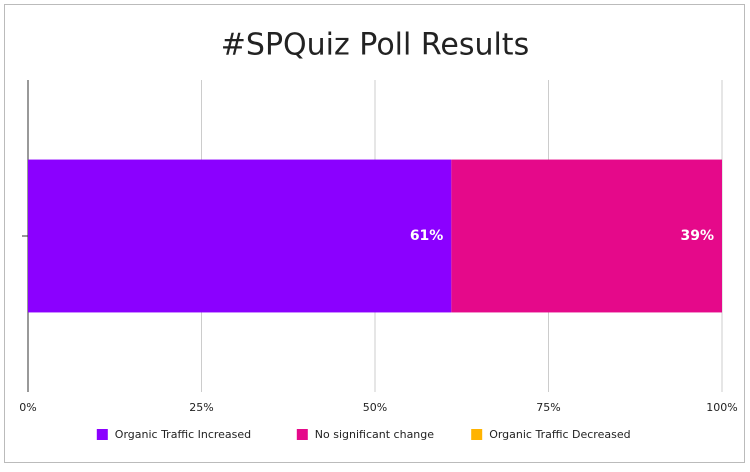 This screenshot has height=472, width=750. Describe the element at coordinates (374, 434) in the screenshot. I see `legend-label: No significant change` at that location.